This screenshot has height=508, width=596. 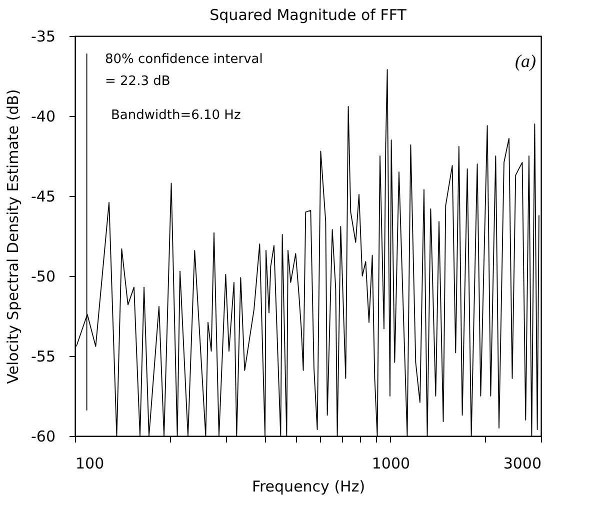 I want to click on y-tick-label: -55, so click(x=43, y=357).